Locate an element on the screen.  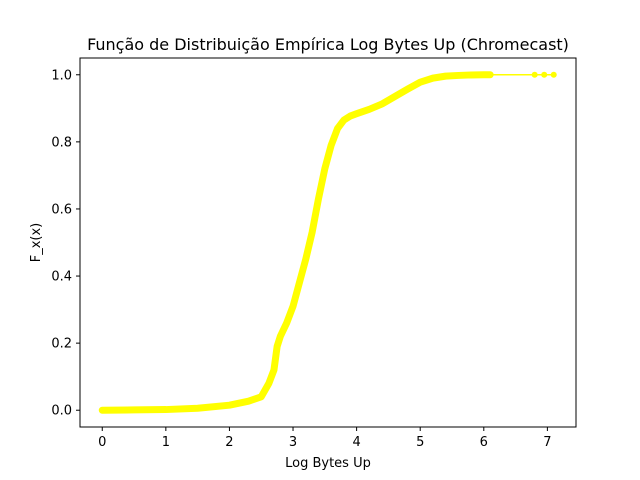
x-tick-label: 0 is located at coordinates (102, 442).